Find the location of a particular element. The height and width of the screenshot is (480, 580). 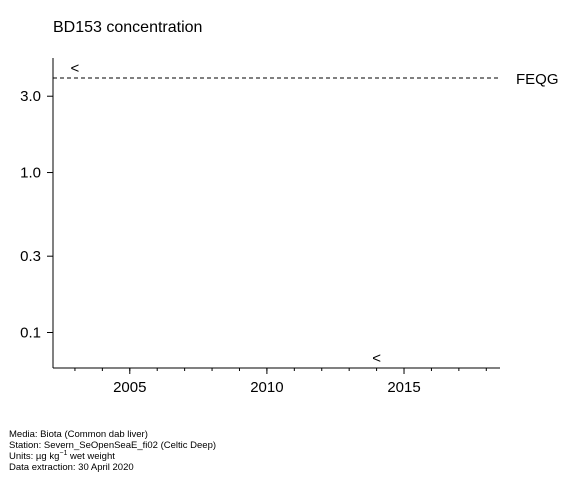

x-tick-label: 2005 is located at coordinates (129, 387).